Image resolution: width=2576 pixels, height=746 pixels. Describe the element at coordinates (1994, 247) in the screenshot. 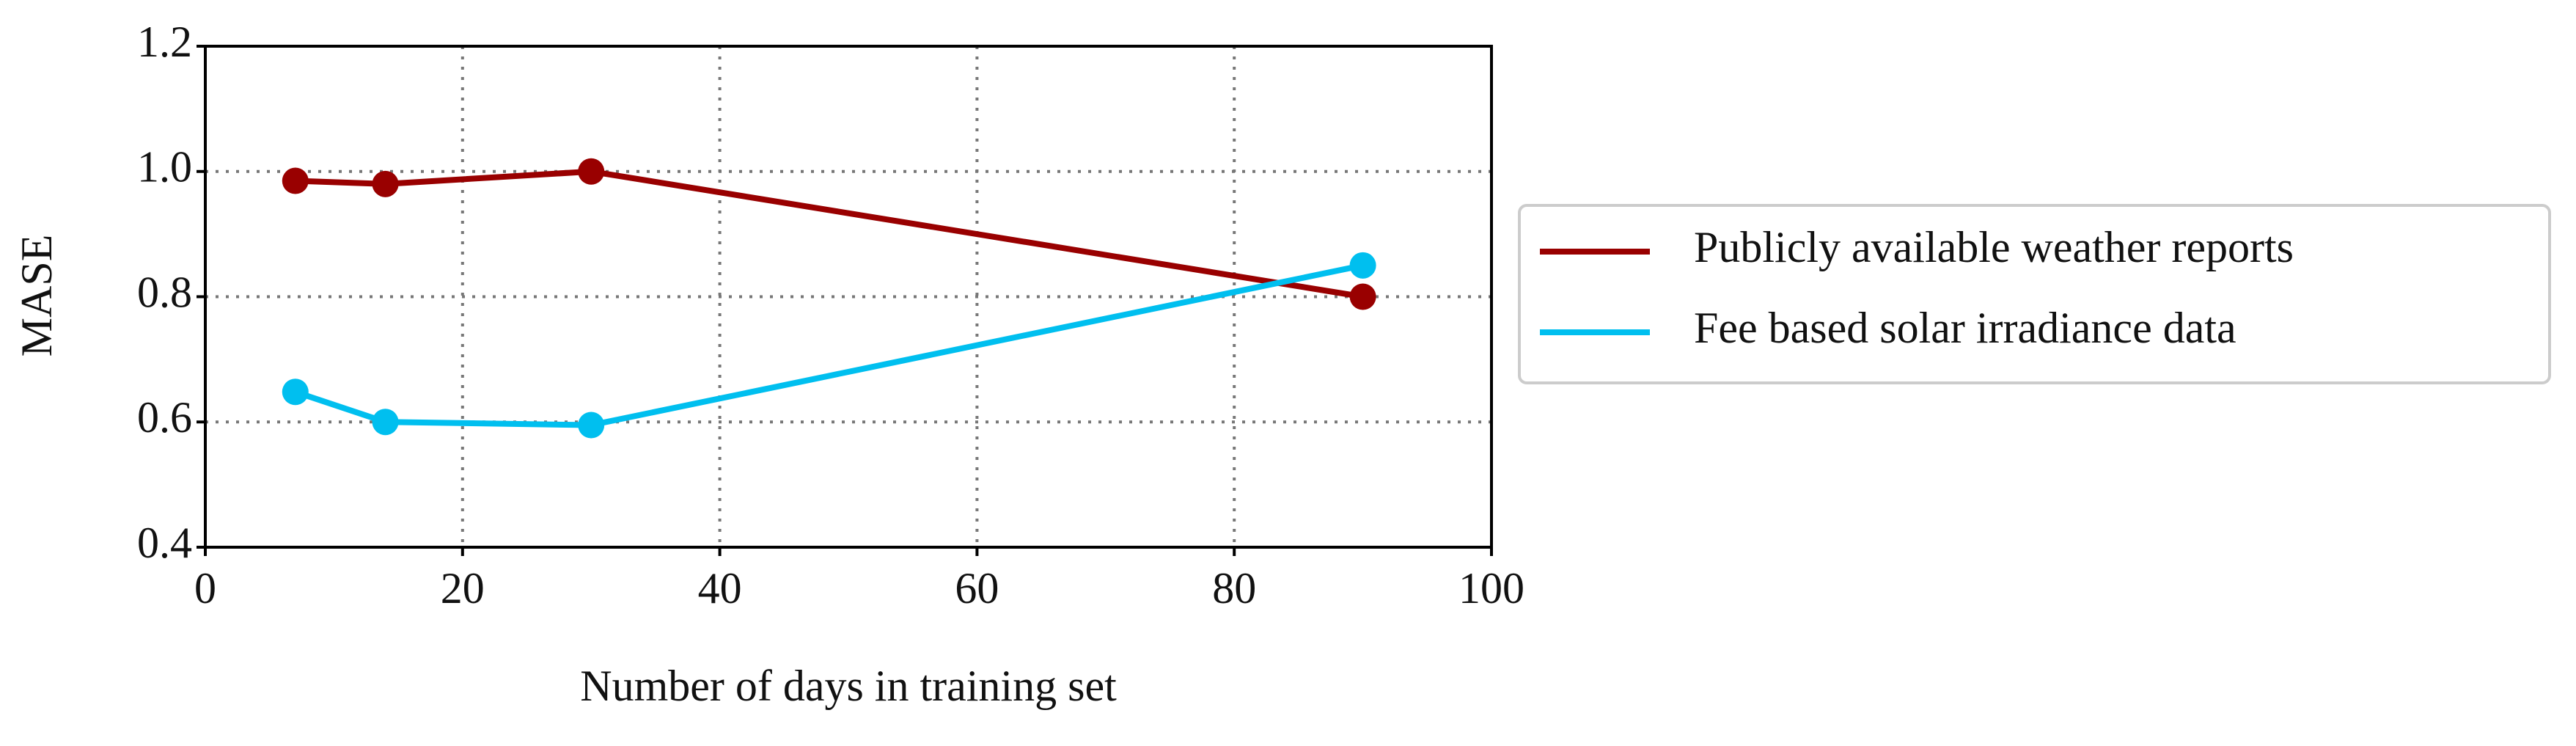

I see `legend-label: Publicly available weather reports` at that location.